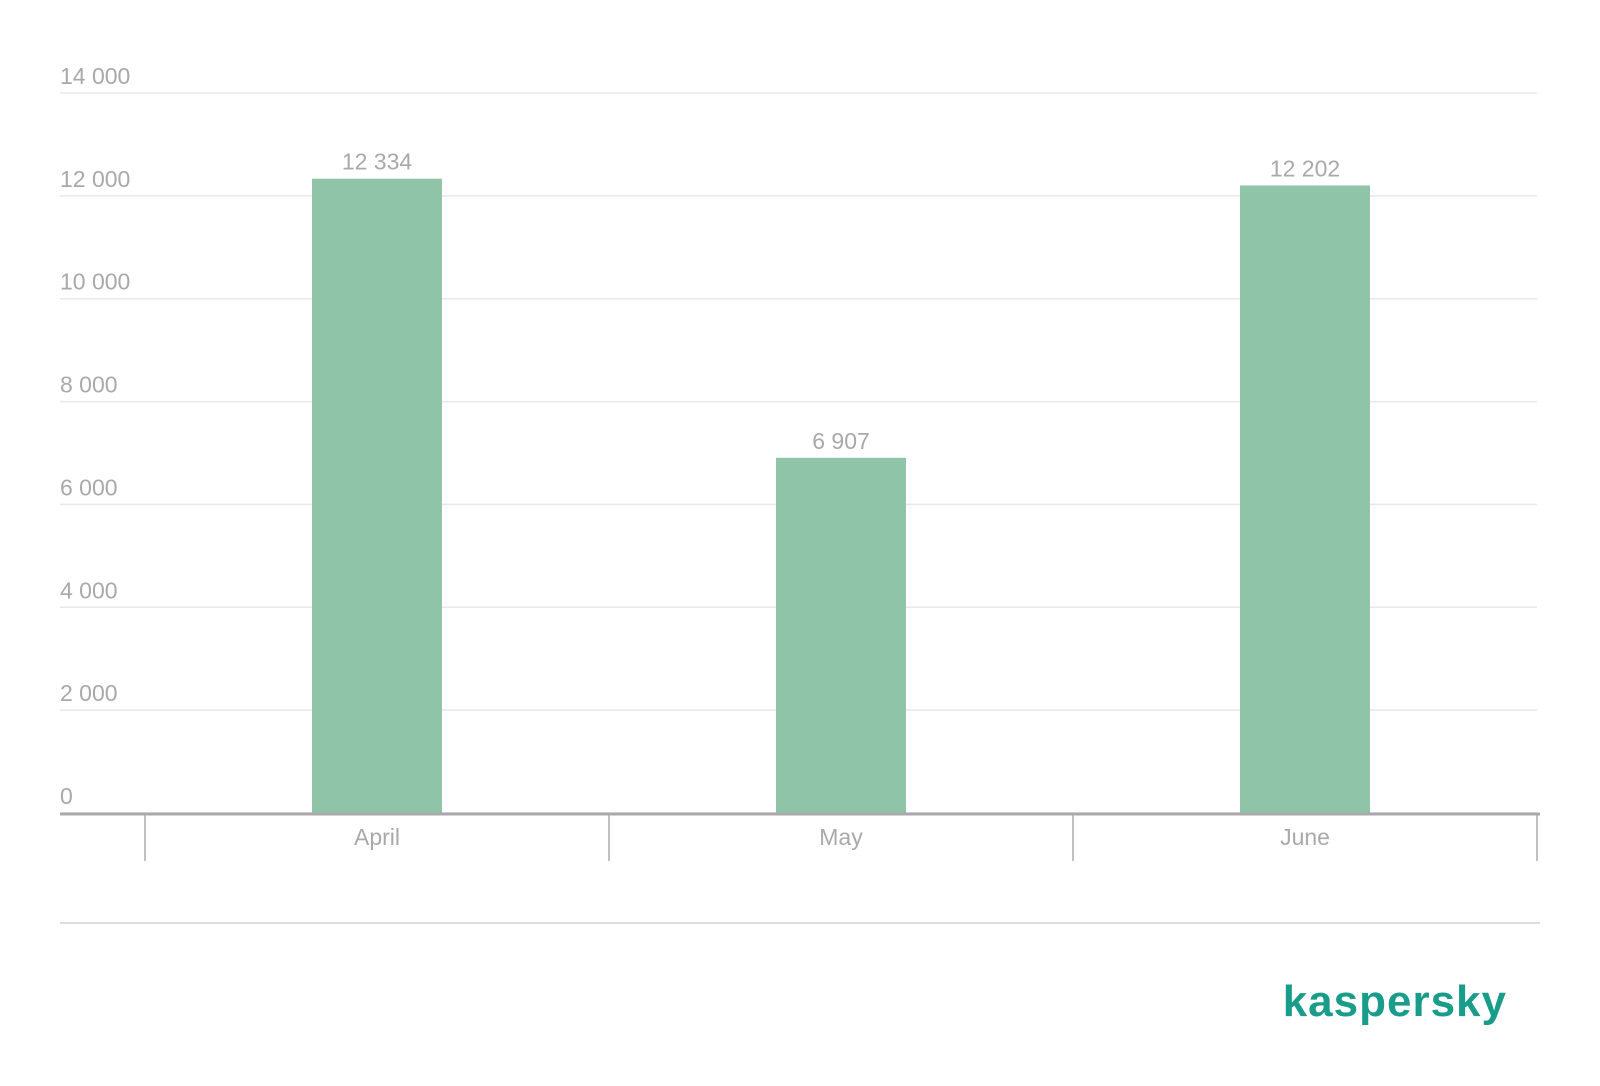 This screenshot has height=1086, width=1600. I want to click on brand-logo: kaspersky, so click(1395, 1001).